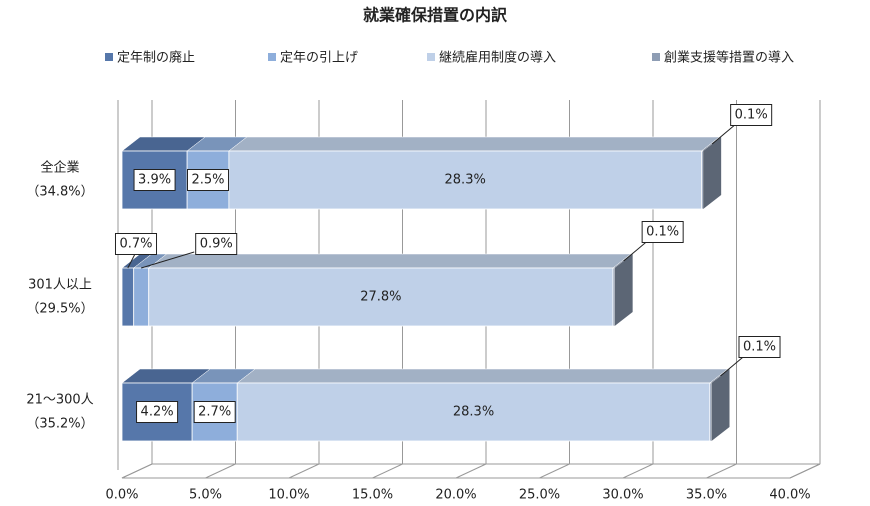  Describe the element at coordinates (59, 400) in the screenshot. I see `category-label: 21～300人` at that location.